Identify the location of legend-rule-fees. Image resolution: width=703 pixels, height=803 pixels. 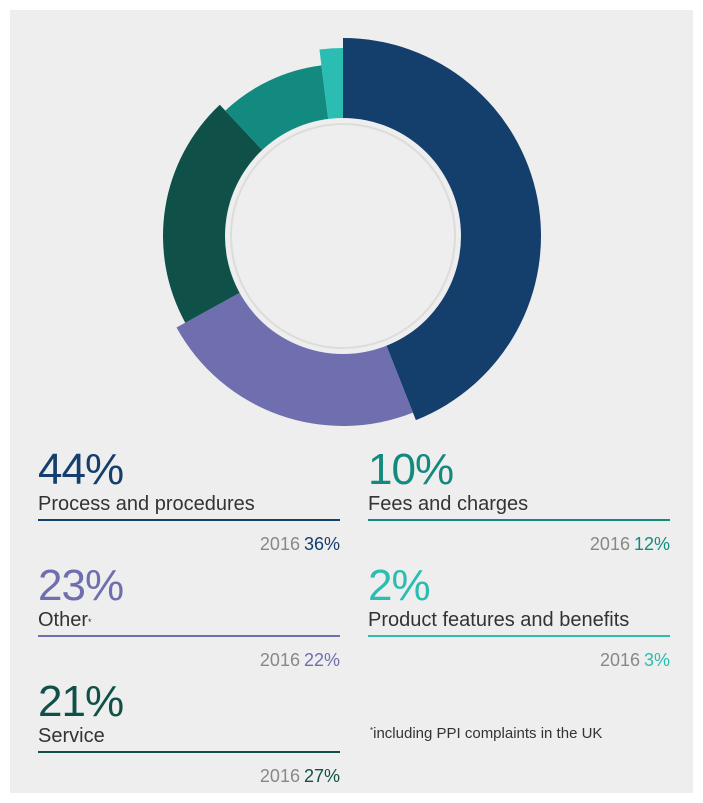
(519, 520).